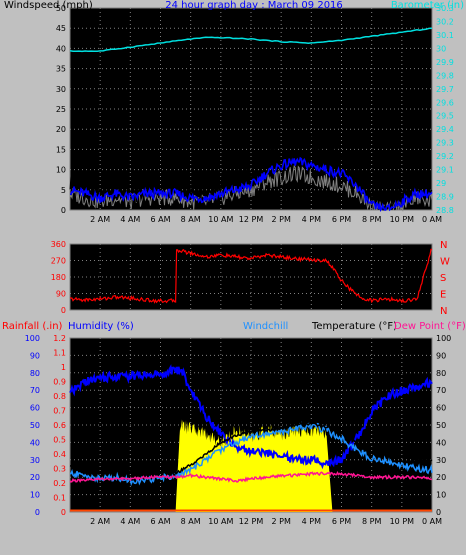 The width and height of the screenshot is (466, 555). I want to click on temperature-tick-label: 10, so click(441, 495).